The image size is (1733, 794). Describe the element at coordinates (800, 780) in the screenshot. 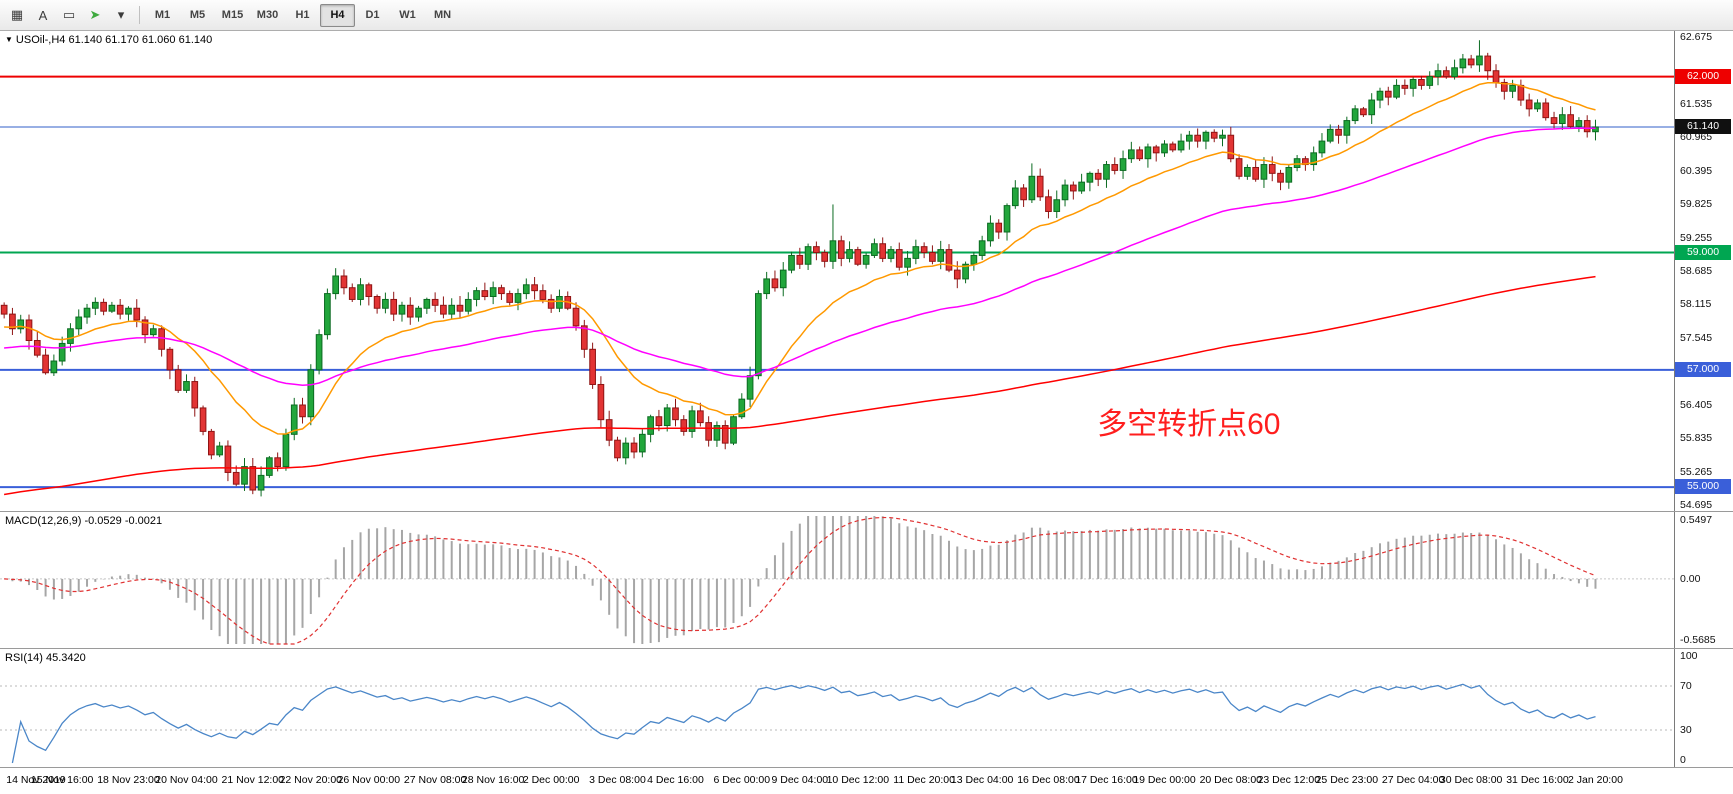

I see `time-label: 9 Dec 04:00` at that location.